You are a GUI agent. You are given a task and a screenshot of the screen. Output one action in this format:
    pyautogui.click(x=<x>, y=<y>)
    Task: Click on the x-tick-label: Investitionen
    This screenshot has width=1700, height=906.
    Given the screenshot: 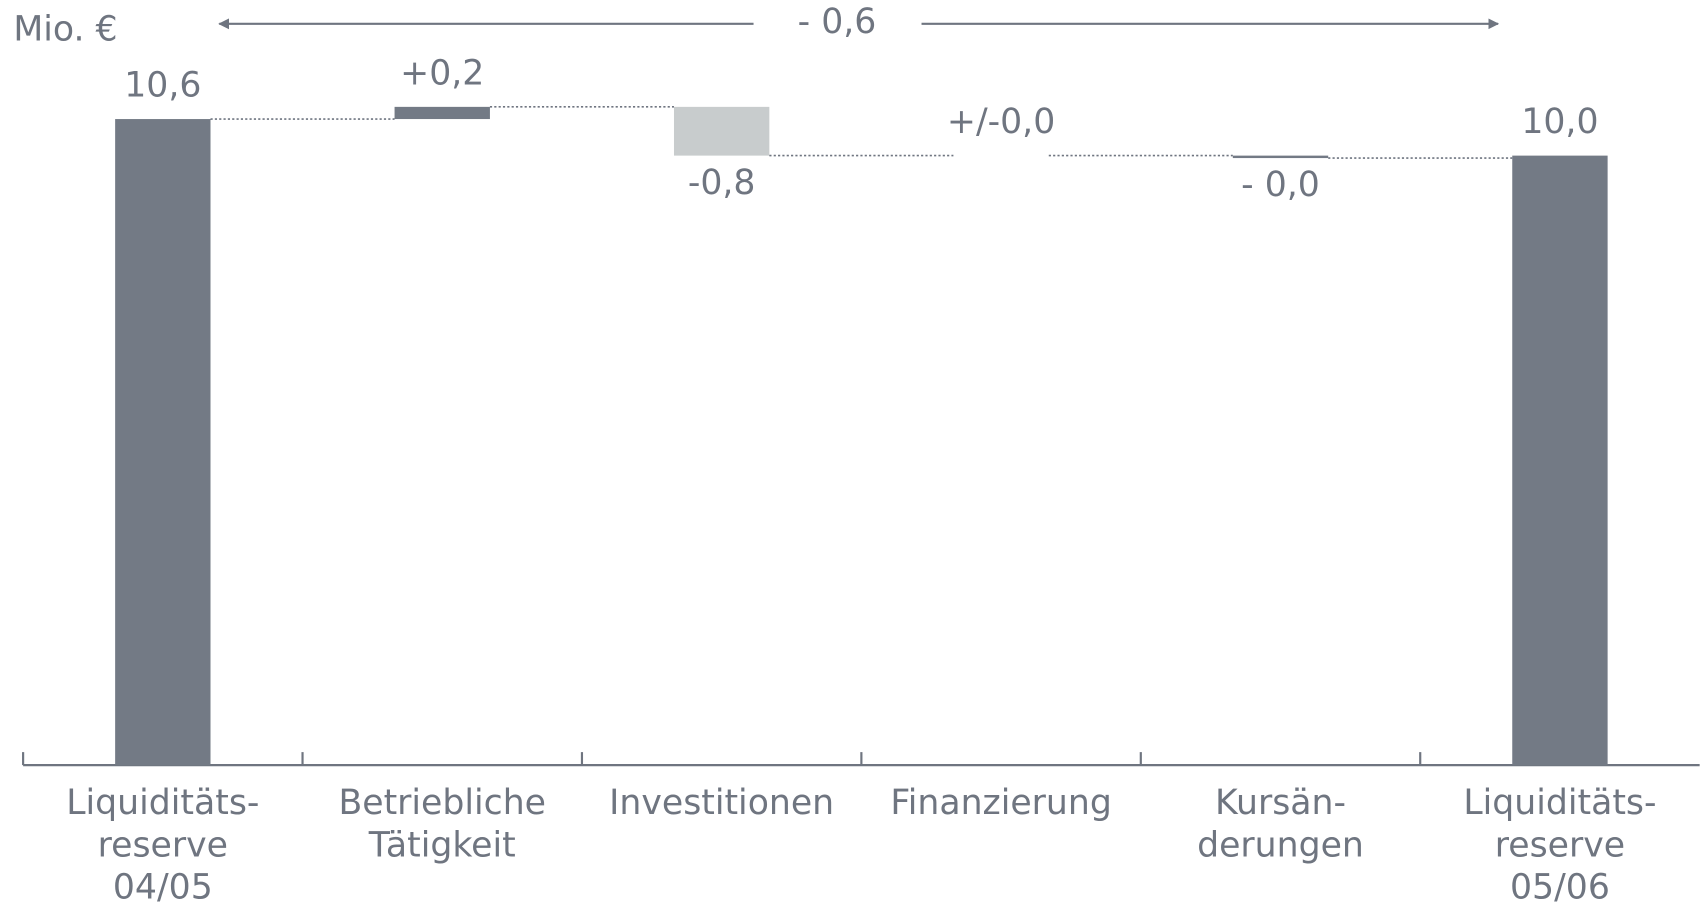 What is the action you would take?
    pyautogui.click(x=721, y=803)
    